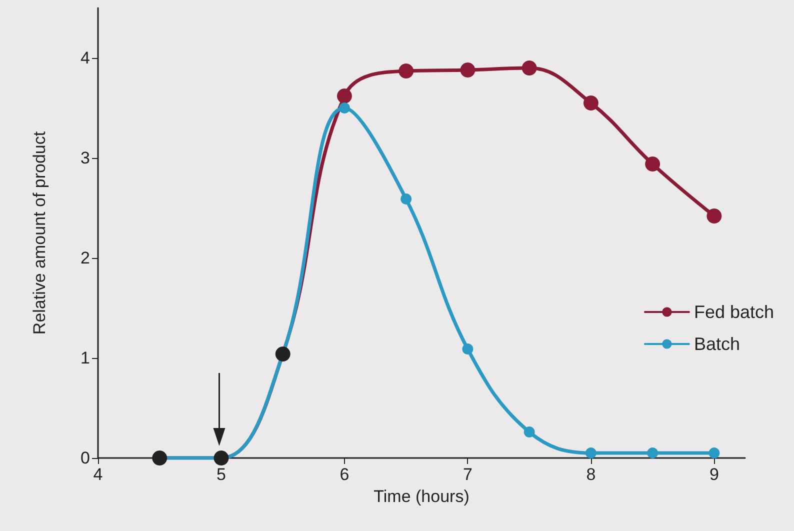  What do you see at coordinates (717, 344) in the screenshot?
I see `legend-label: Batch` at bounding box center [717, 344].